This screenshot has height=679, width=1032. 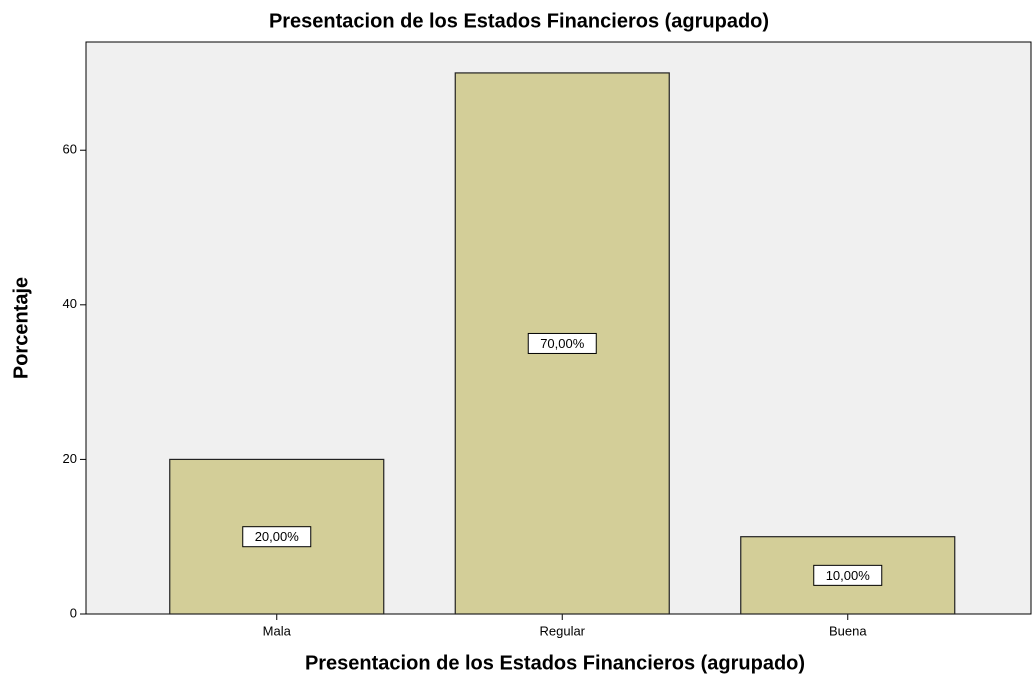 I want to click on value-label: 70,00%, so click(x=562, y=343).